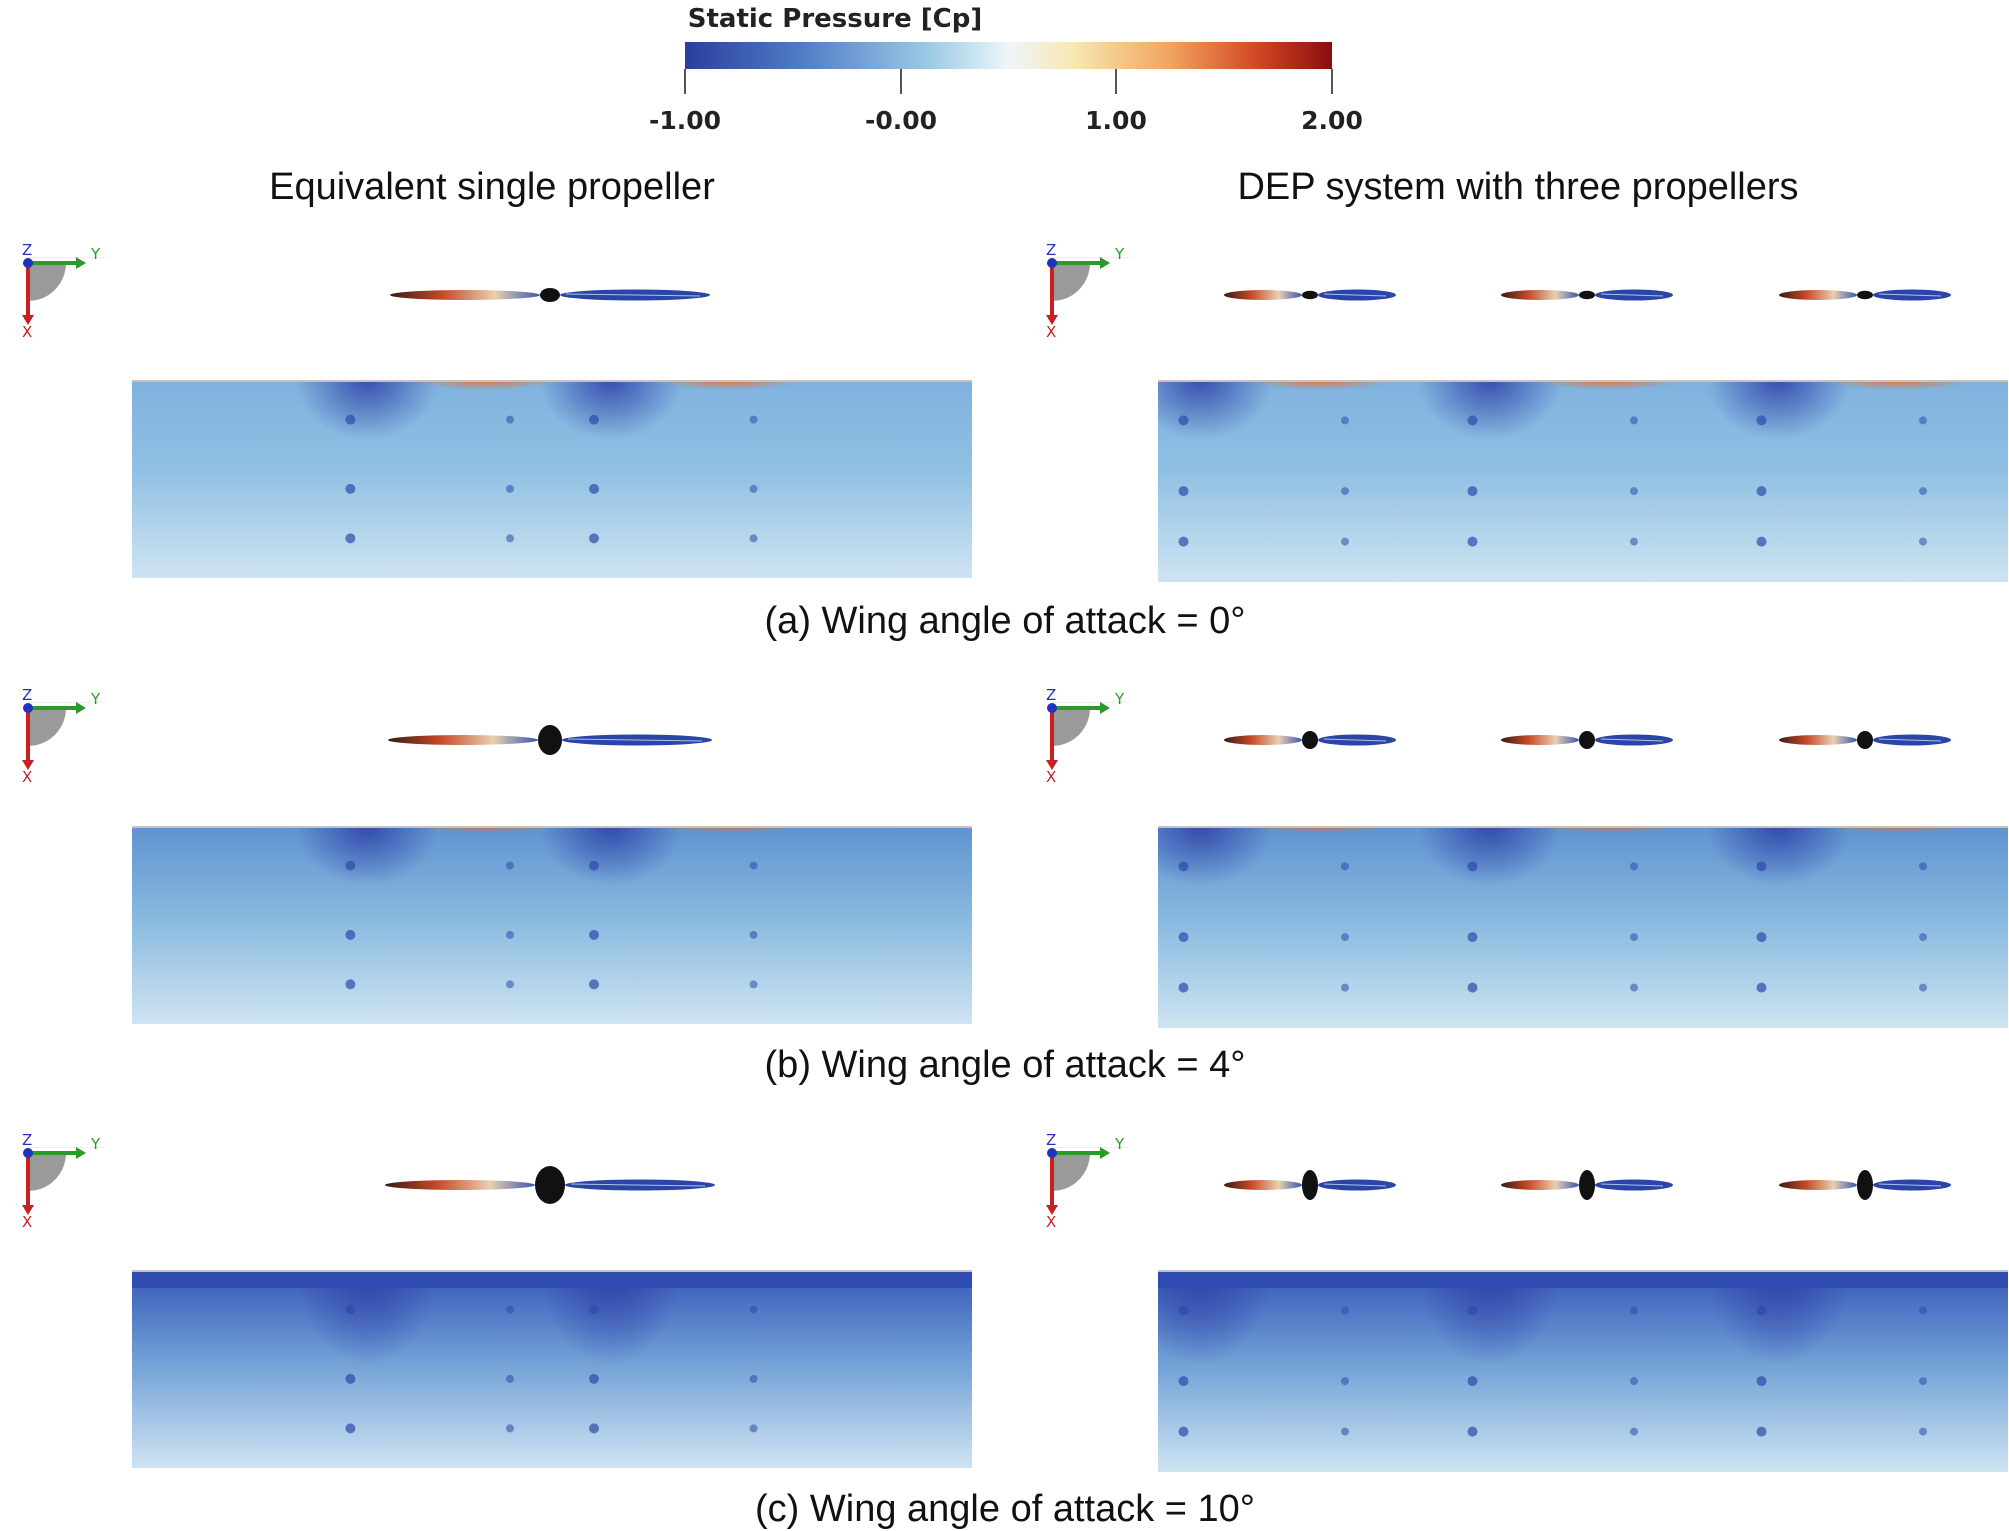 This screenshot has height=1531, width=2009. I want to click on caption-row-c: (c) Wing angle of attack = 10°, so click(1005, 1509).